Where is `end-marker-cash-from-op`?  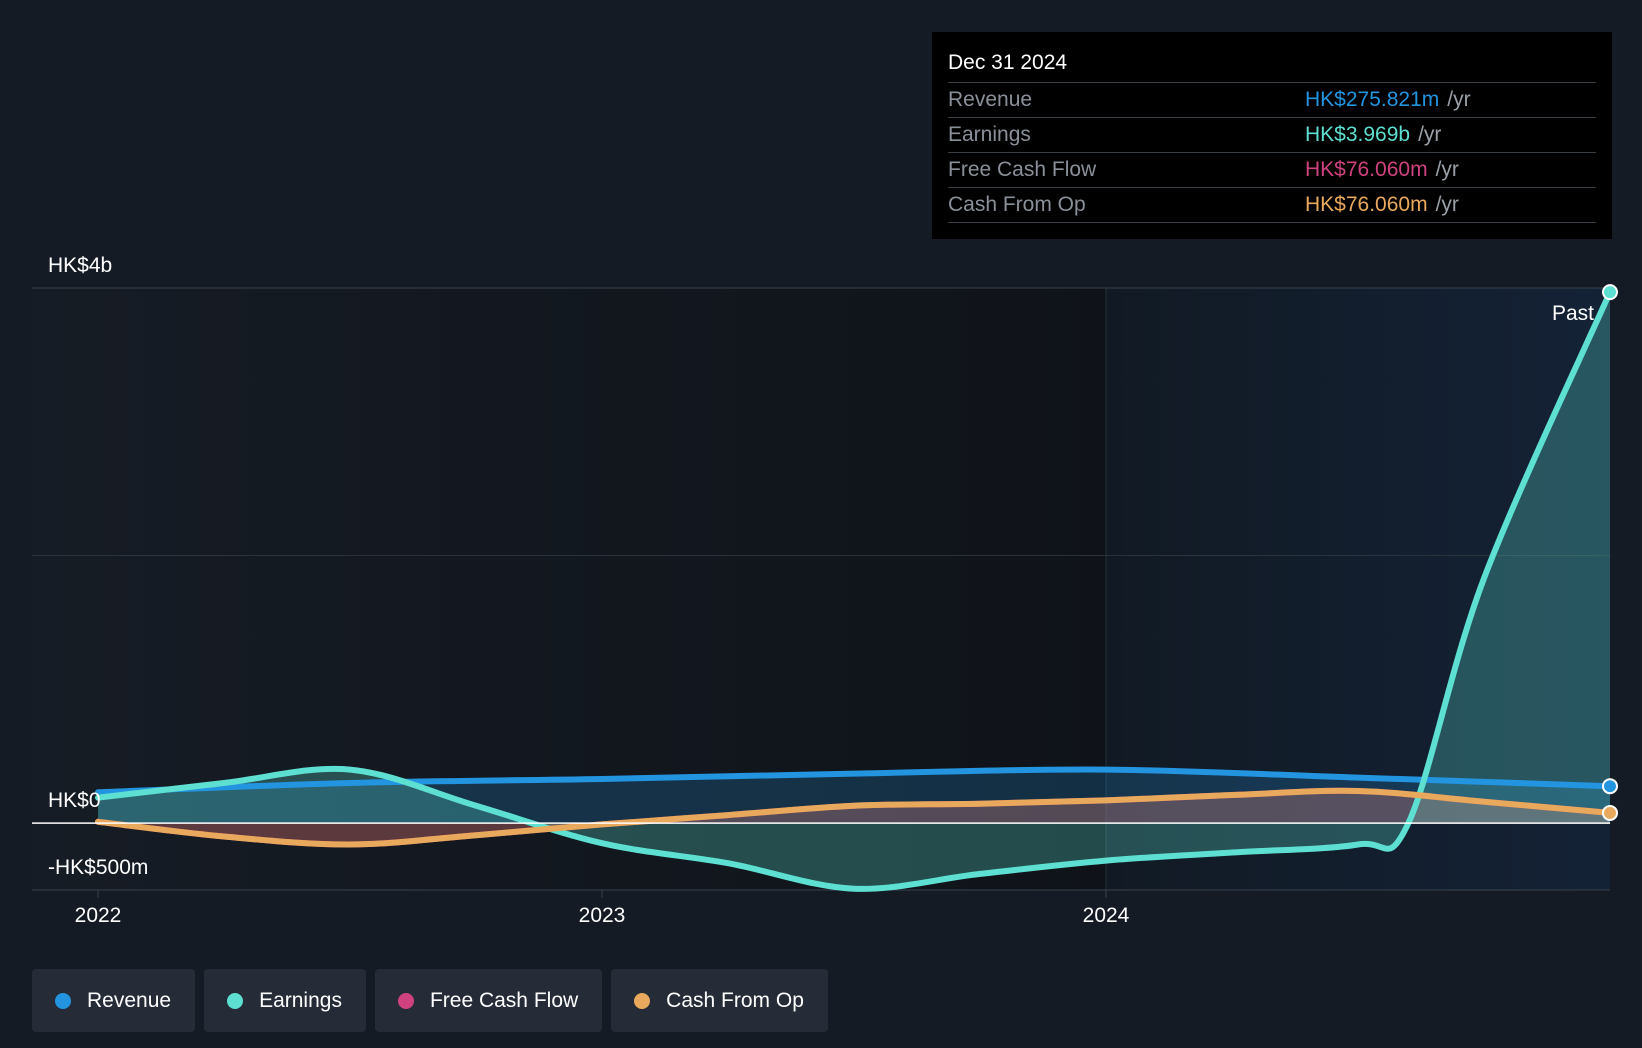 end-marker-cash-from-op is located at coordinates (1610, 812).